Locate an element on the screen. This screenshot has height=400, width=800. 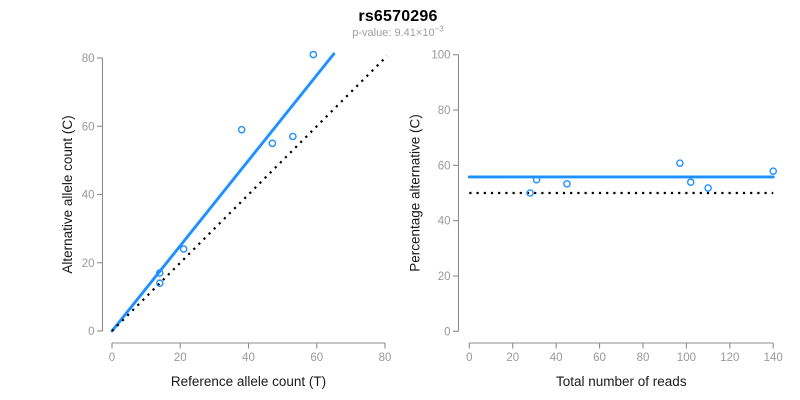
figure-subtitle: p-value: 9.41×10−3 is located at coordinates (398, 31).